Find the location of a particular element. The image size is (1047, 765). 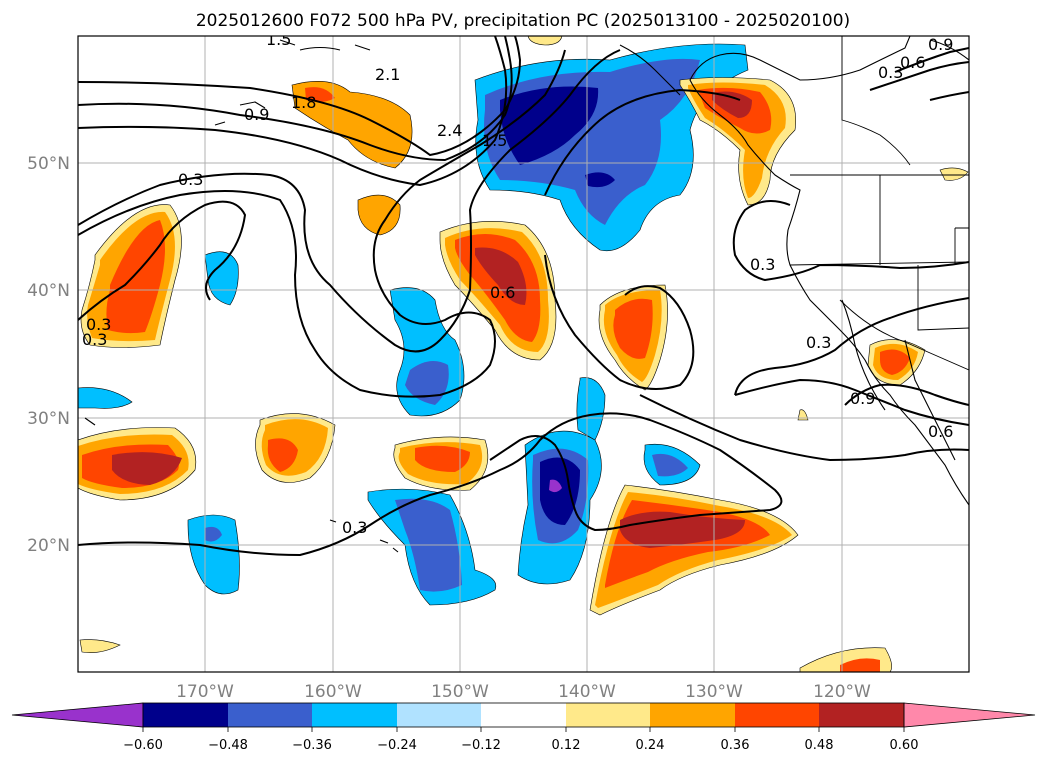

lon-label-140w: 140°W is located at coordinates (587, 692).